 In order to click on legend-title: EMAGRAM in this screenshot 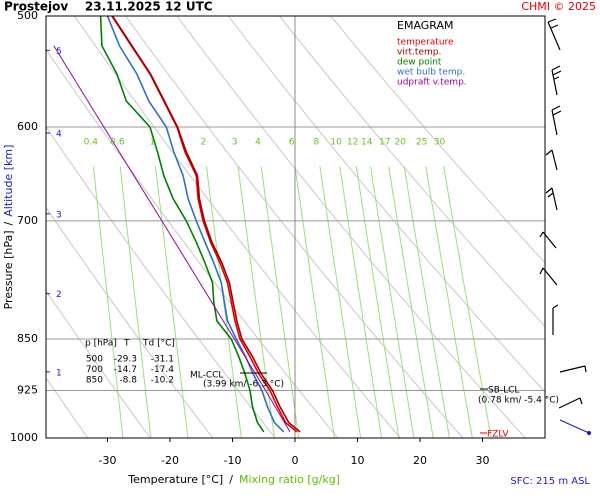, I will do `click(425, 25)`.